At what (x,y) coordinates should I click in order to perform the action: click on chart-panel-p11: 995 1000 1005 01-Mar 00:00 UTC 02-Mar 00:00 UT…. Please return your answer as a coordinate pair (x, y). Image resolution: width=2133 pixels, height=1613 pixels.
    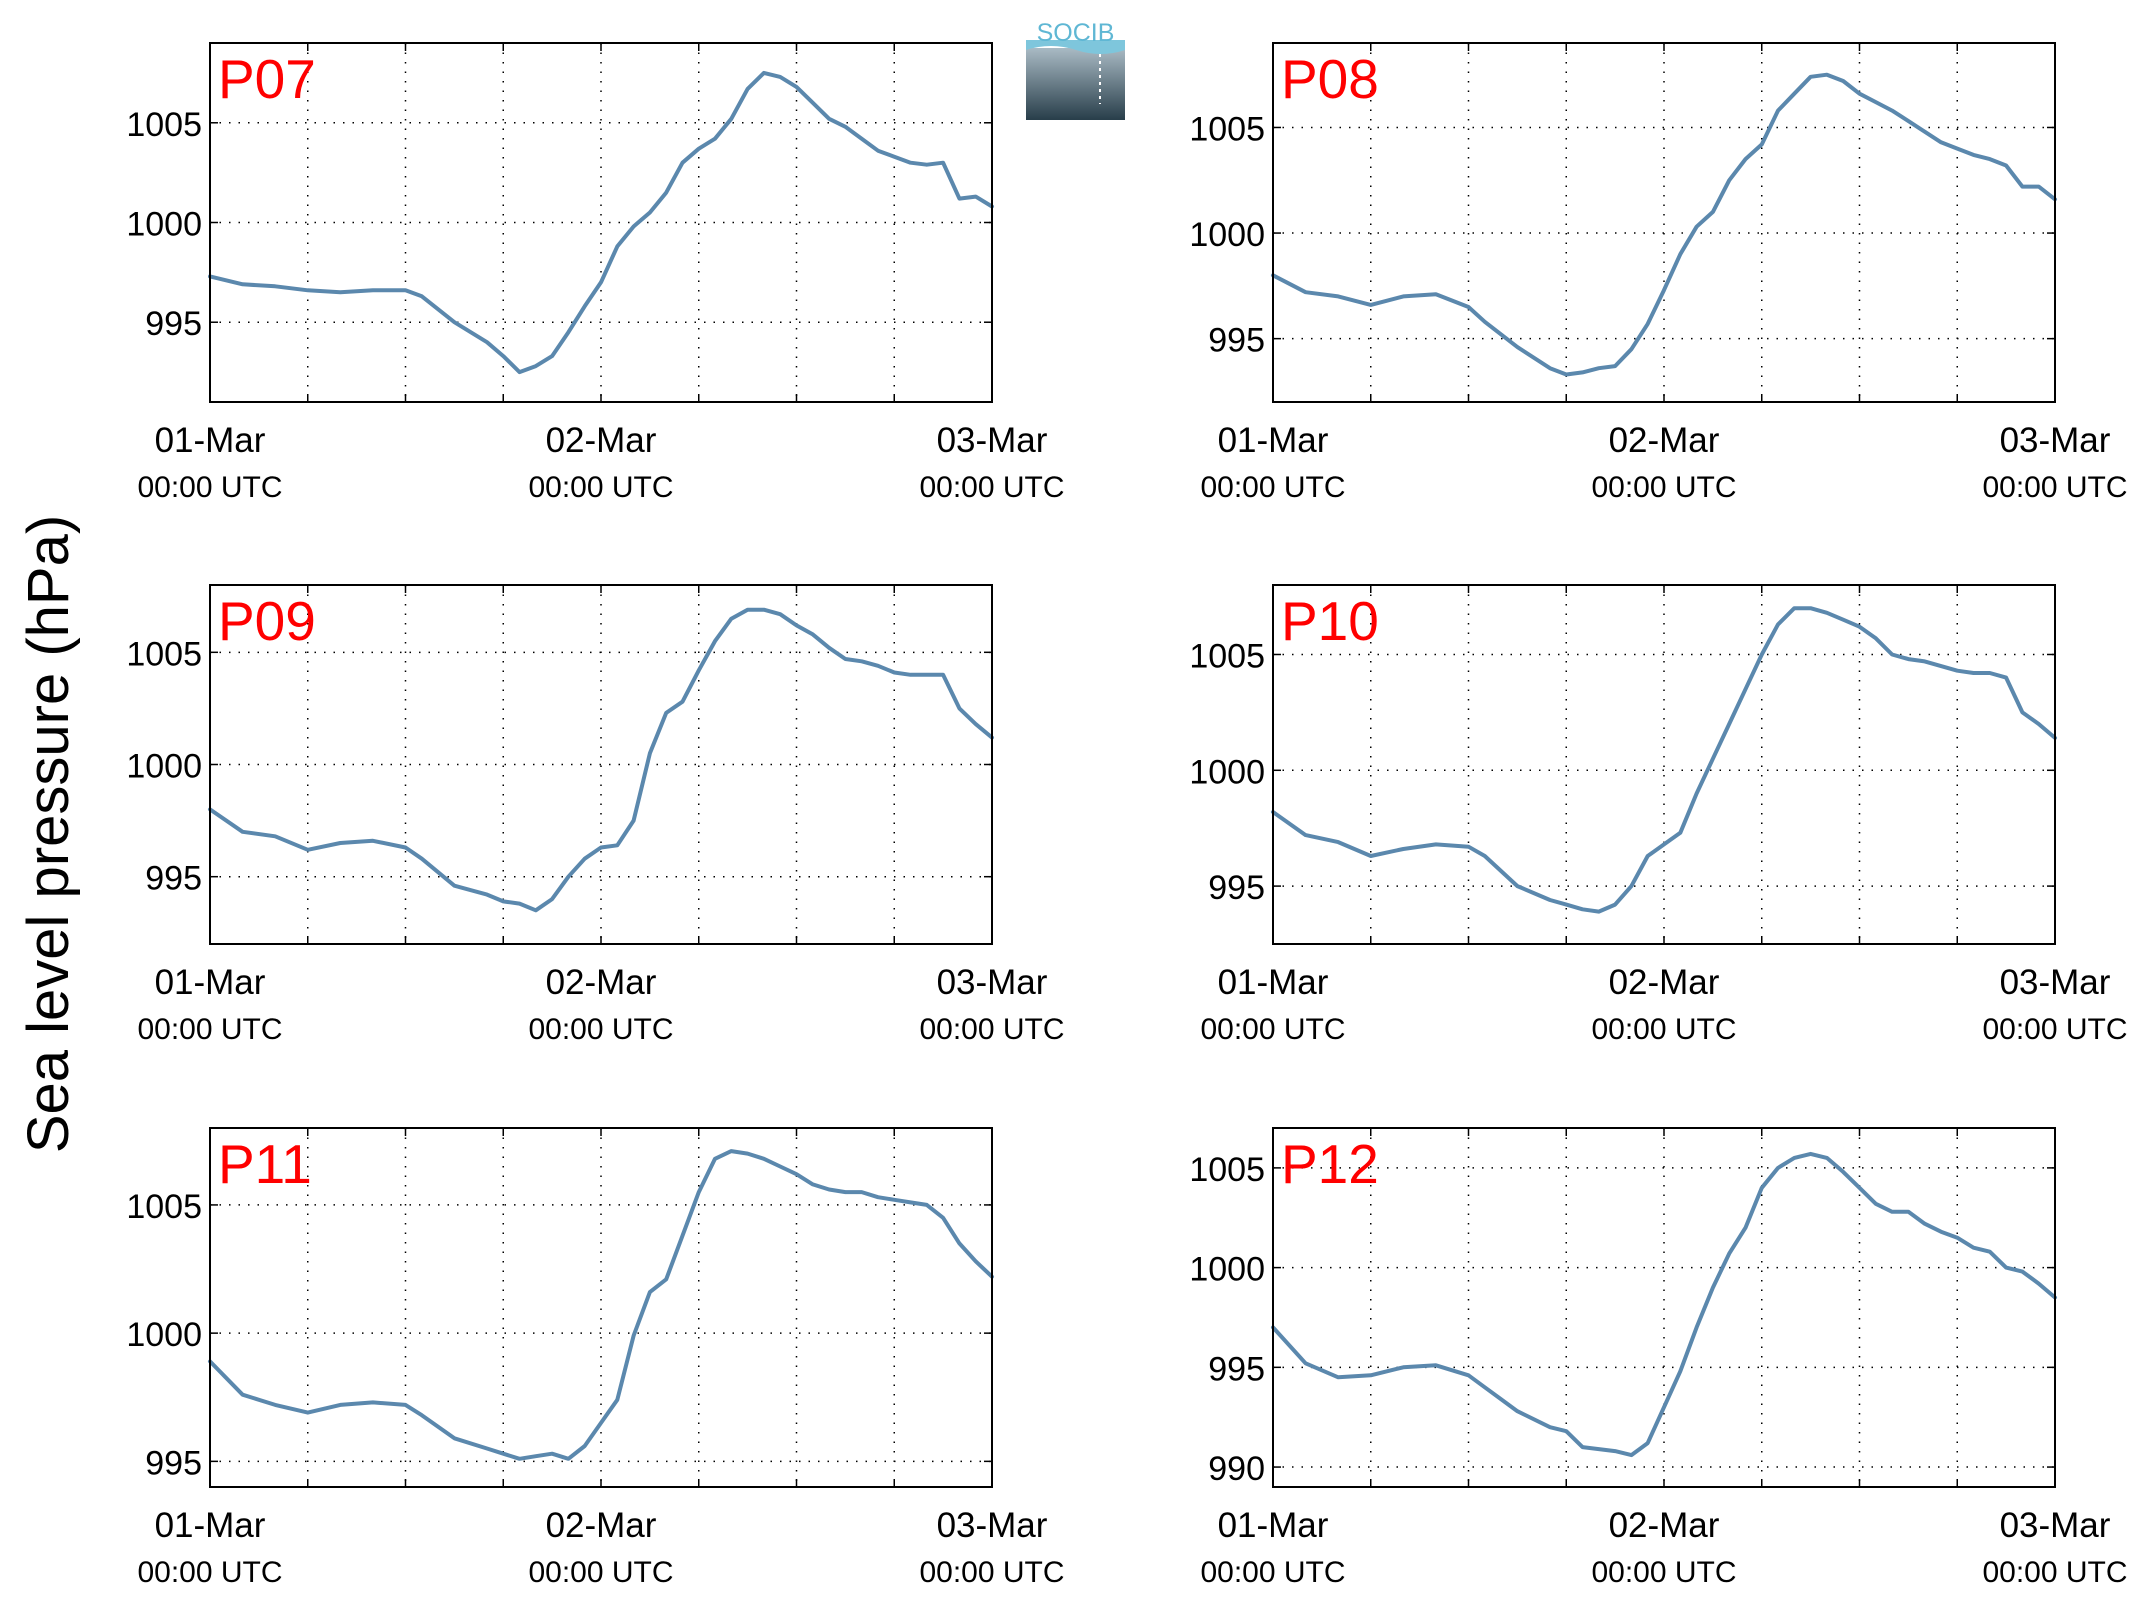
    Looking at the image, I should click on (595, 1358).